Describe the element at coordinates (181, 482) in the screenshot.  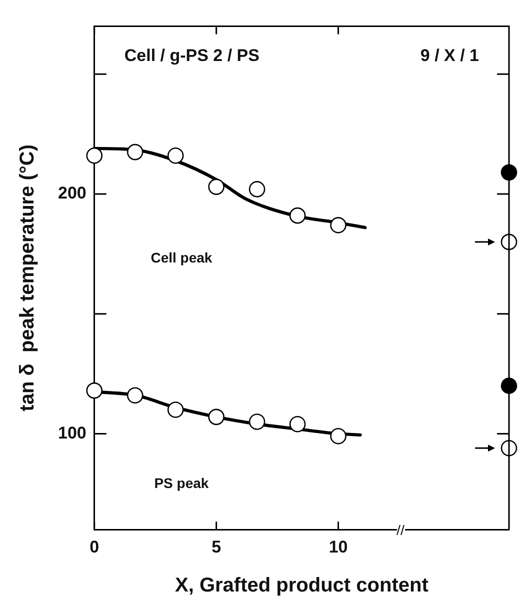
I see `annotation: PS peak` at that location.